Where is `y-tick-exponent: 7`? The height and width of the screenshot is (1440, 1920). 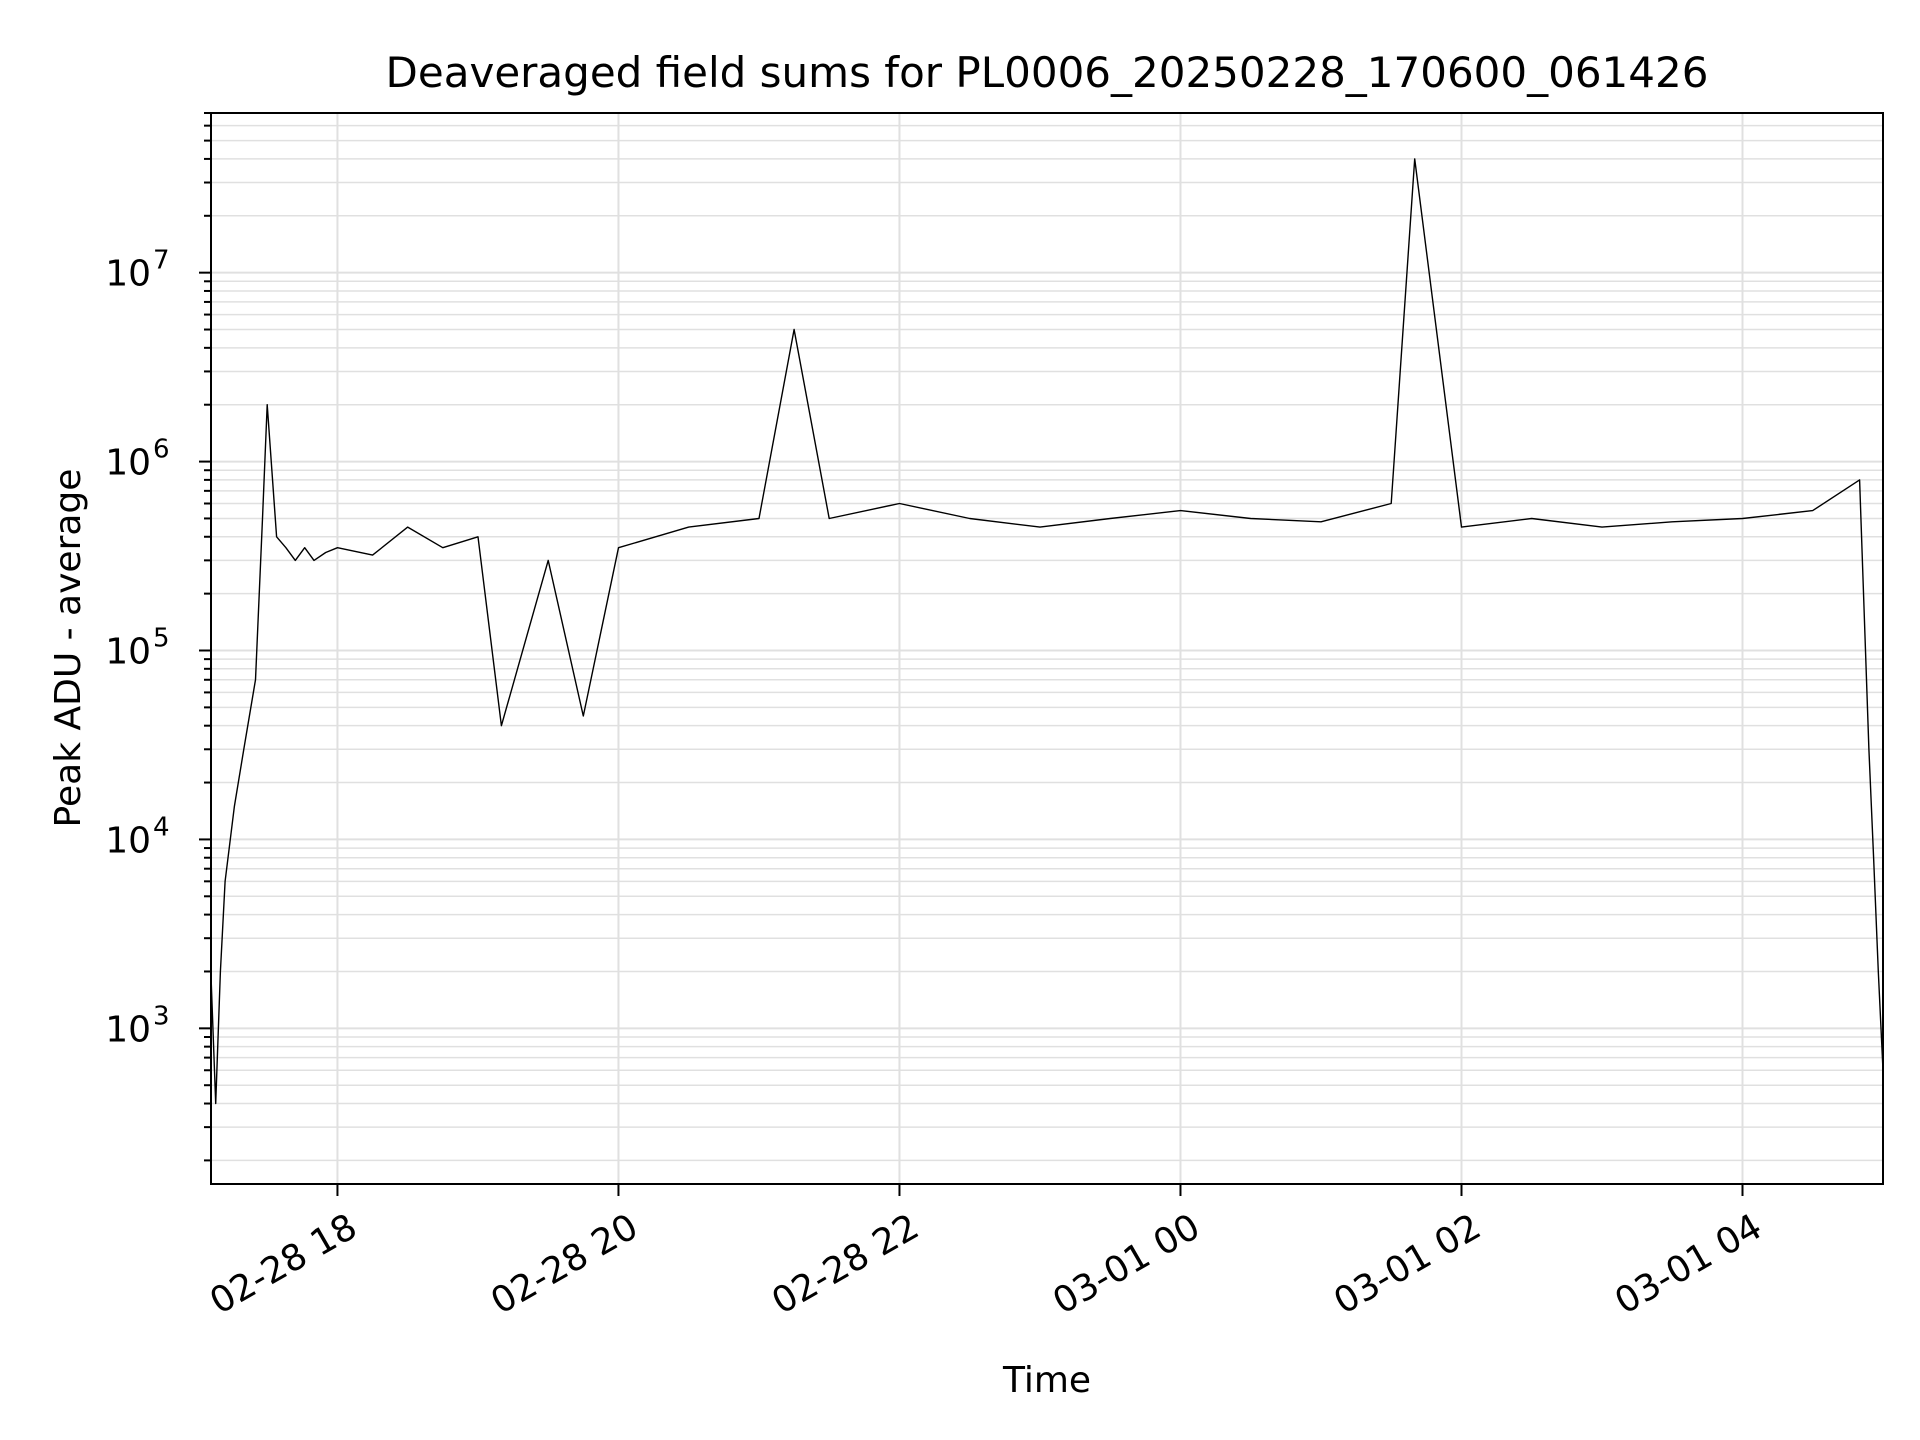
y-tick-exponent: 7 is located at coordinates (161, 261).